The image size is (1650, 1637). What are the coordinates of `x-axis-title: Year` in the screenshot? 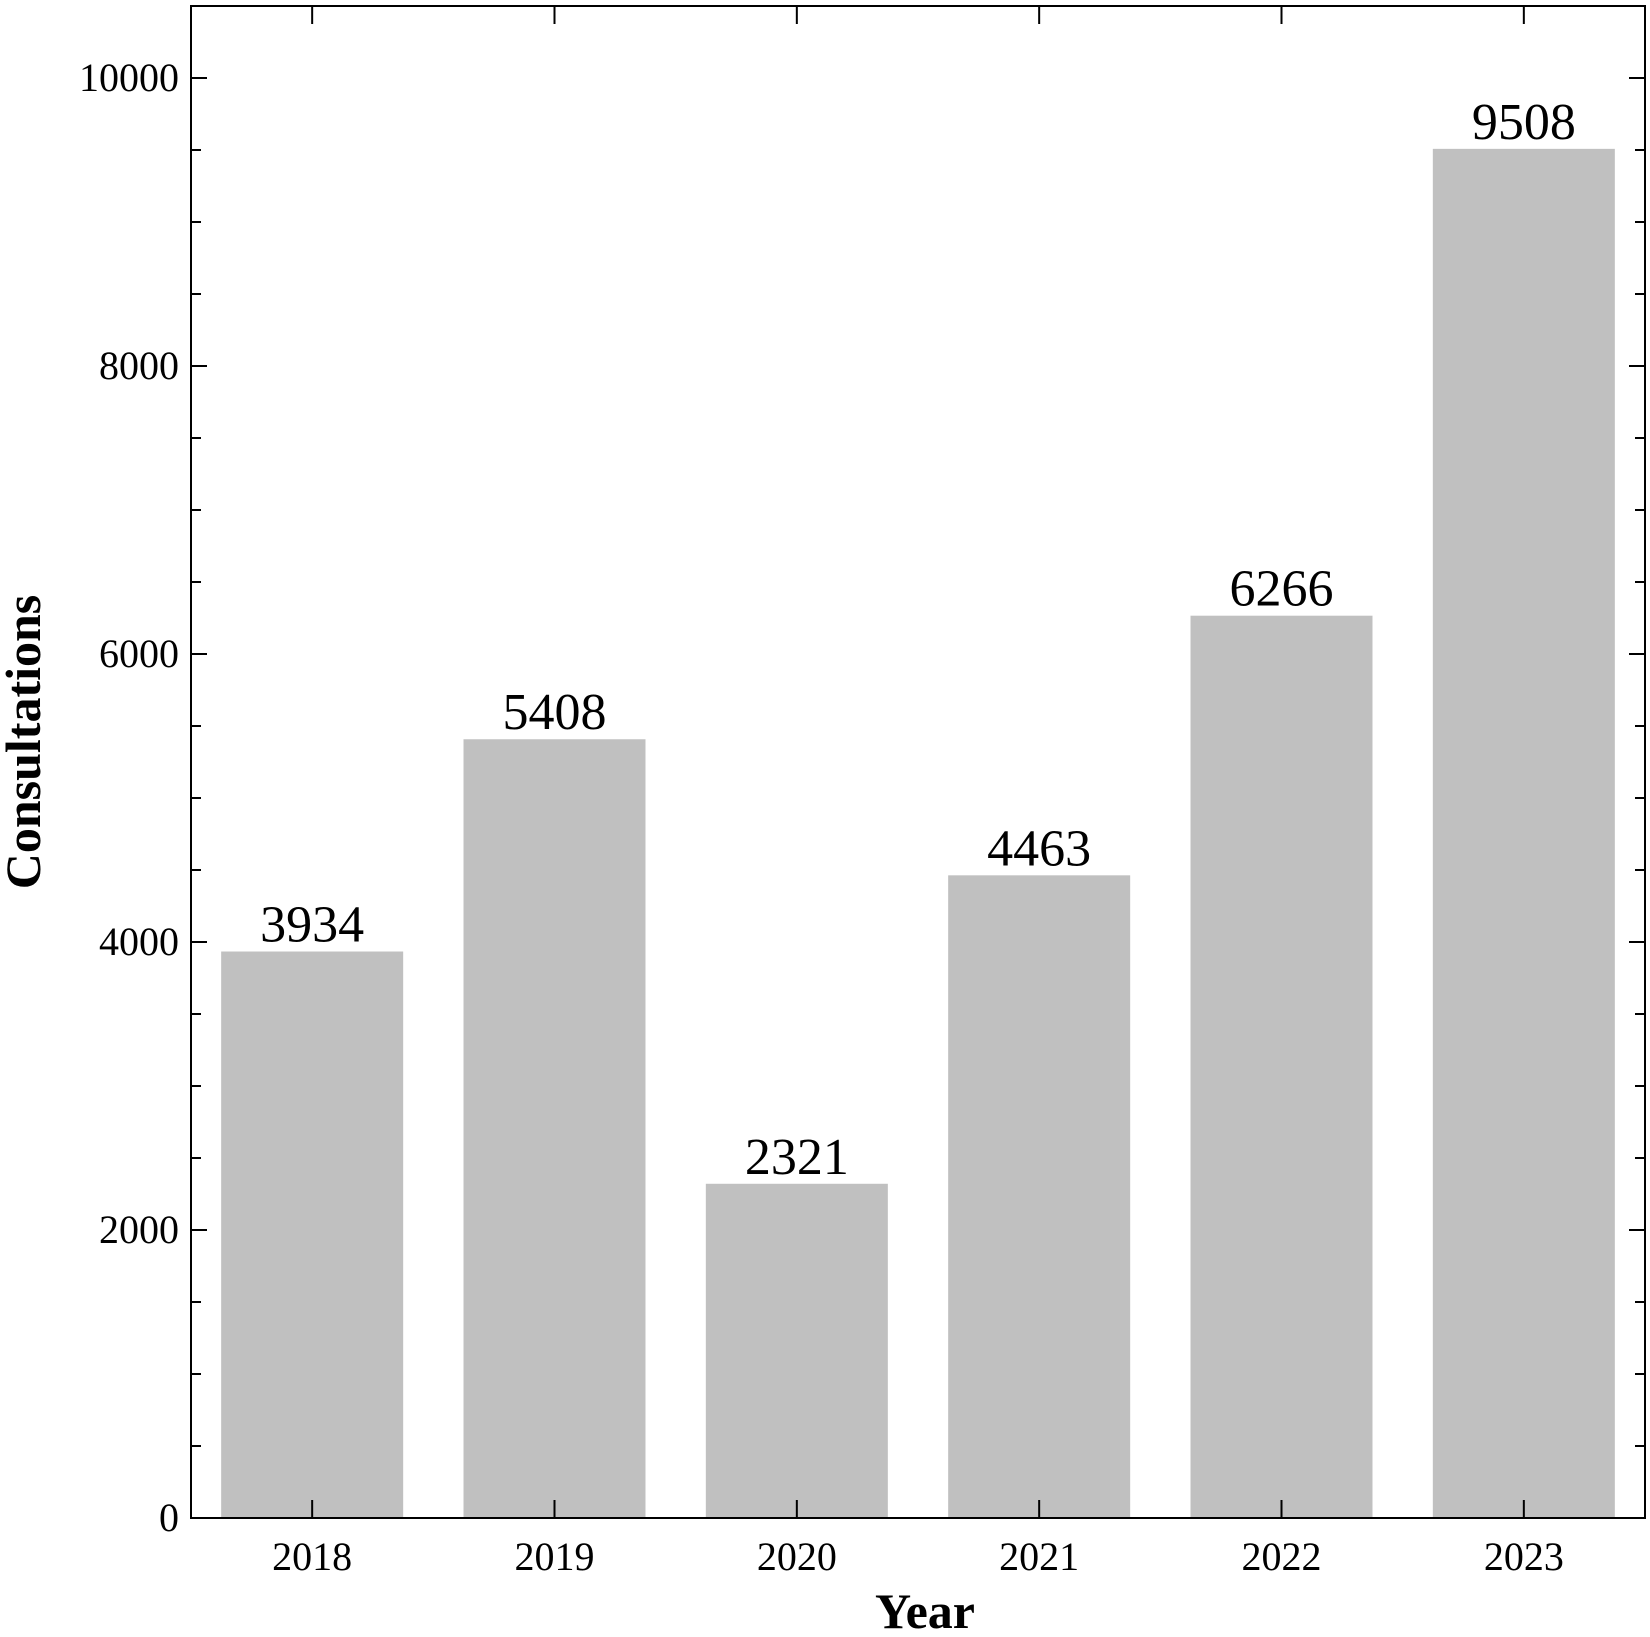 It's located at (925, 1610).